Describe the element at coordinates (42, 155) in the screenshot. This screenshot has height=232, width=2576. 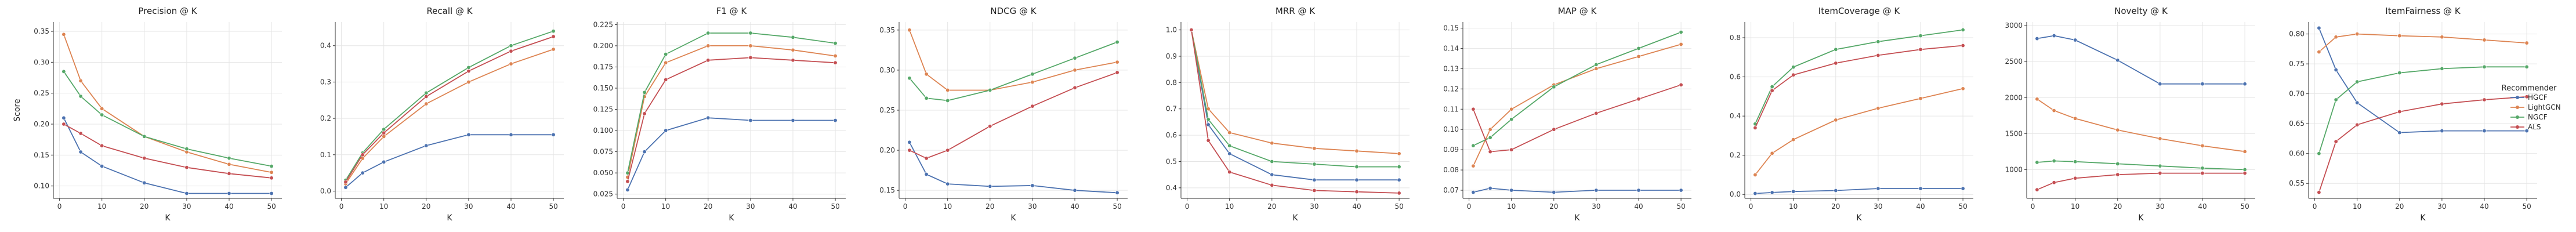
I see `y-tick-label: 0.15` at that location.